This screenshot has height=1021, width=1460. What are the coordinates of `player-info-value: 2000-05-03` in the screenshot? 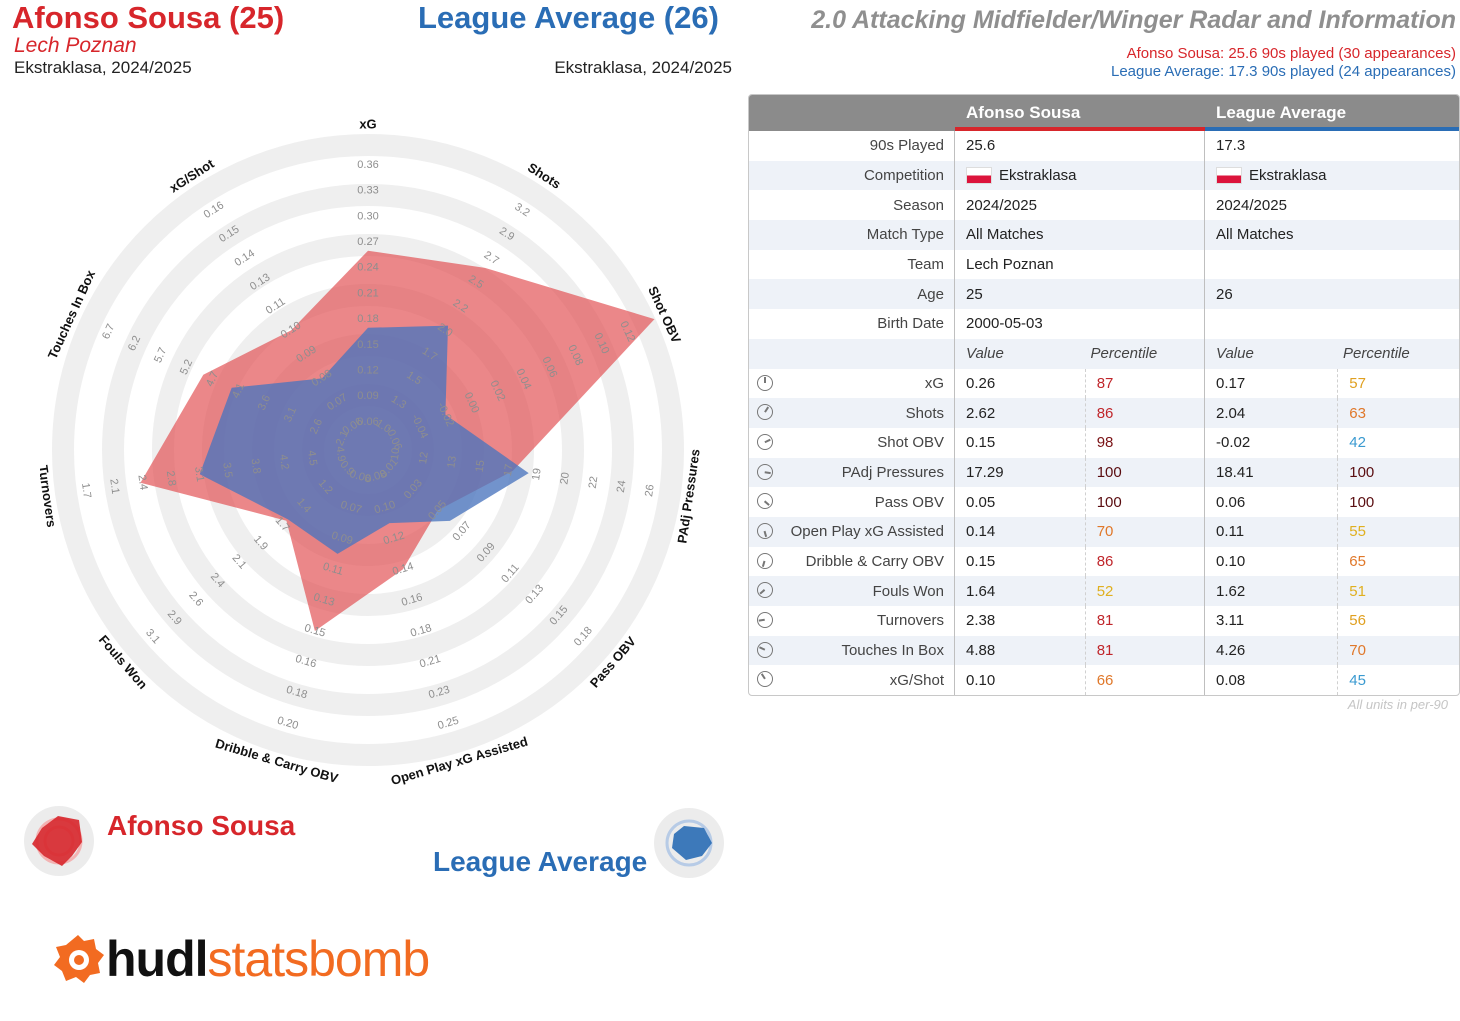 It's located at (1004, 324).